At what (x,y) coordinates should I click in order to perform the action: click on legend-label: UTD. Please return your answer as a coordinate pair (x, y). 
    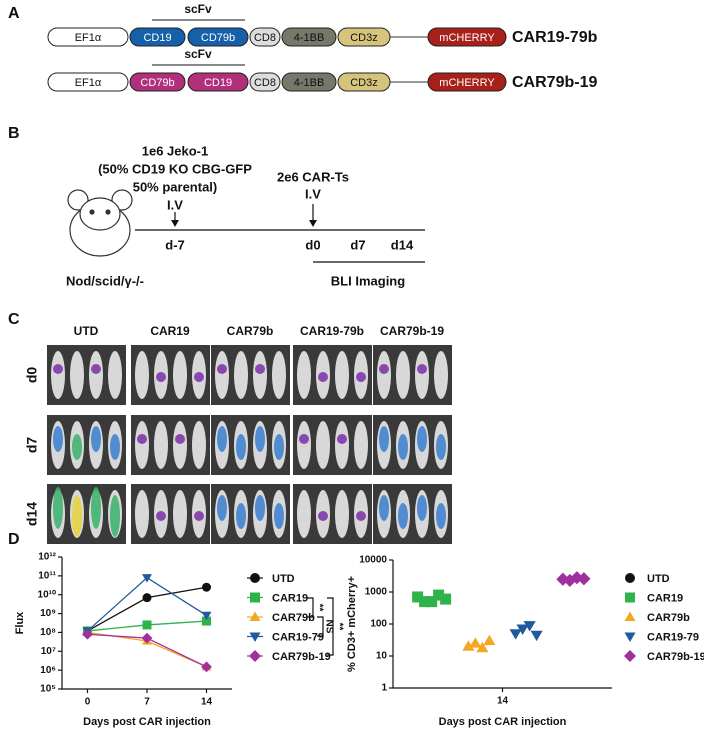
    Looking at the image, I should click on (283, 579).